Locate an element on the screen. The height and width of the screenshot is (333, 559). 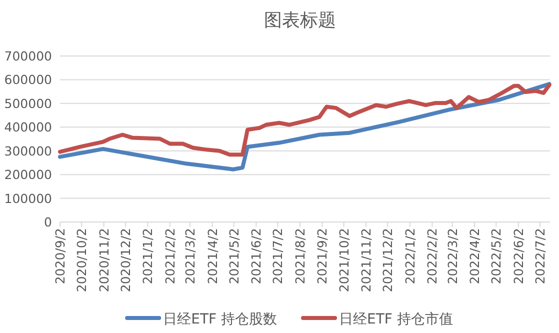
y-tick-label: 600000 is located at coordinates (28, 80).